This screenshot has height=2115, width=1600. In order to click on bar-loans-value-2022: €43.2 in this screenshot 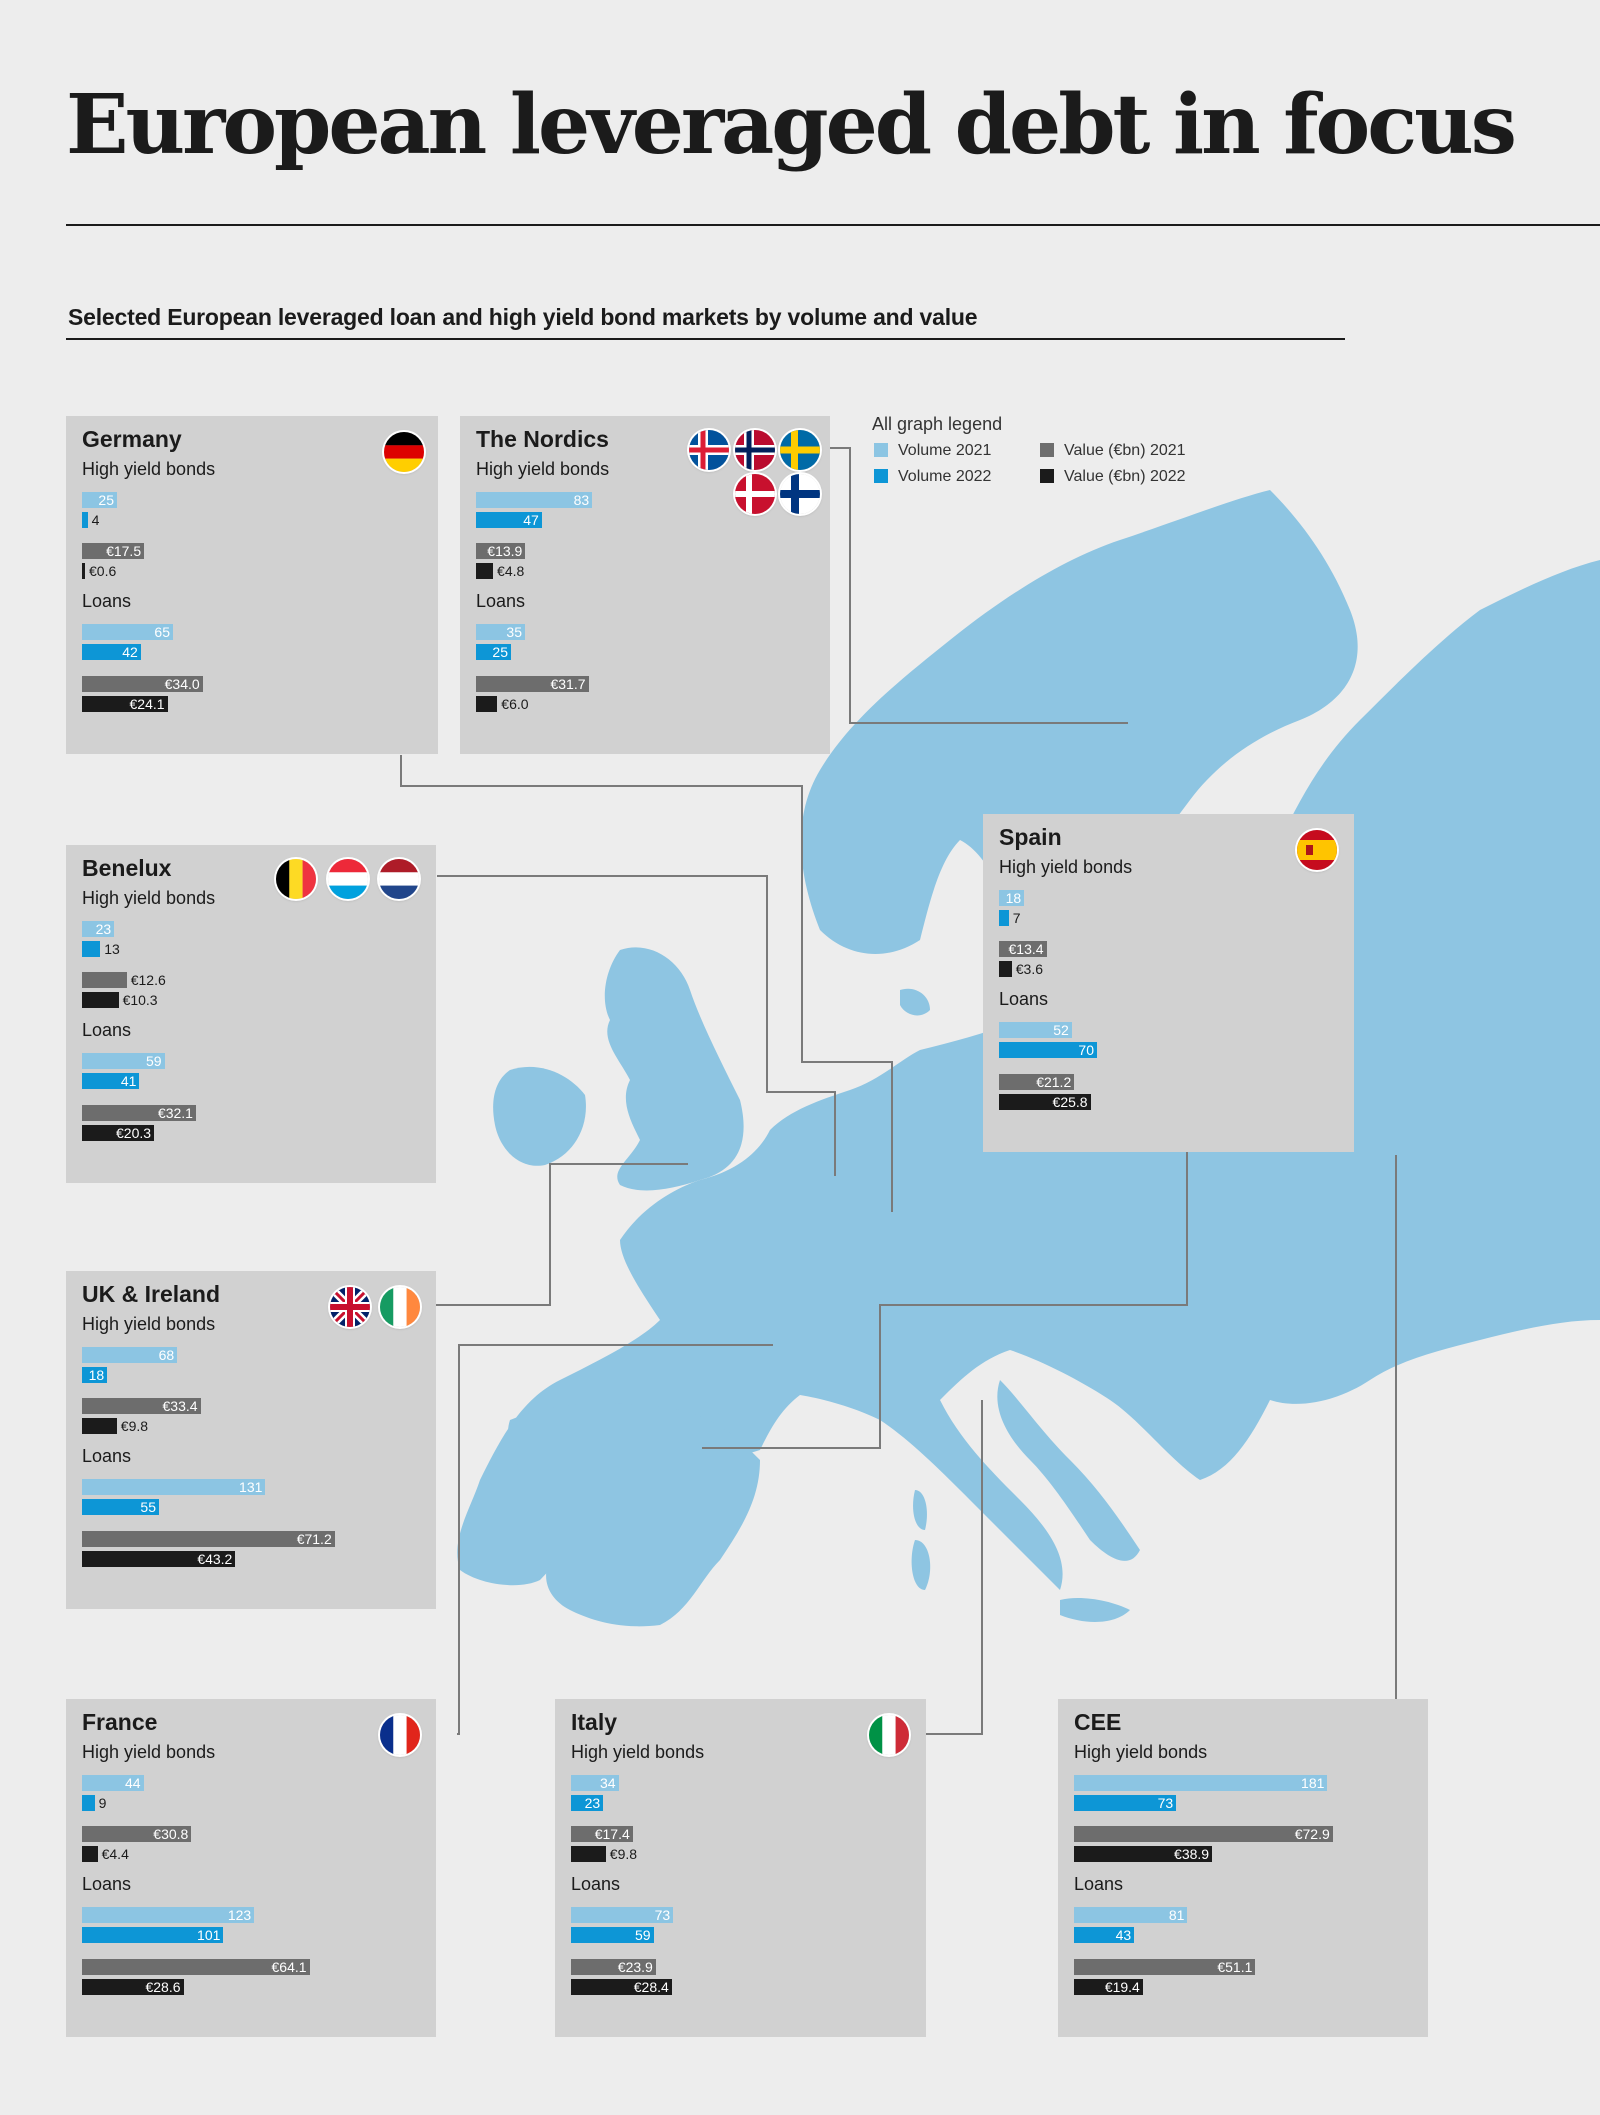, I will do `click(159, 1559)`.